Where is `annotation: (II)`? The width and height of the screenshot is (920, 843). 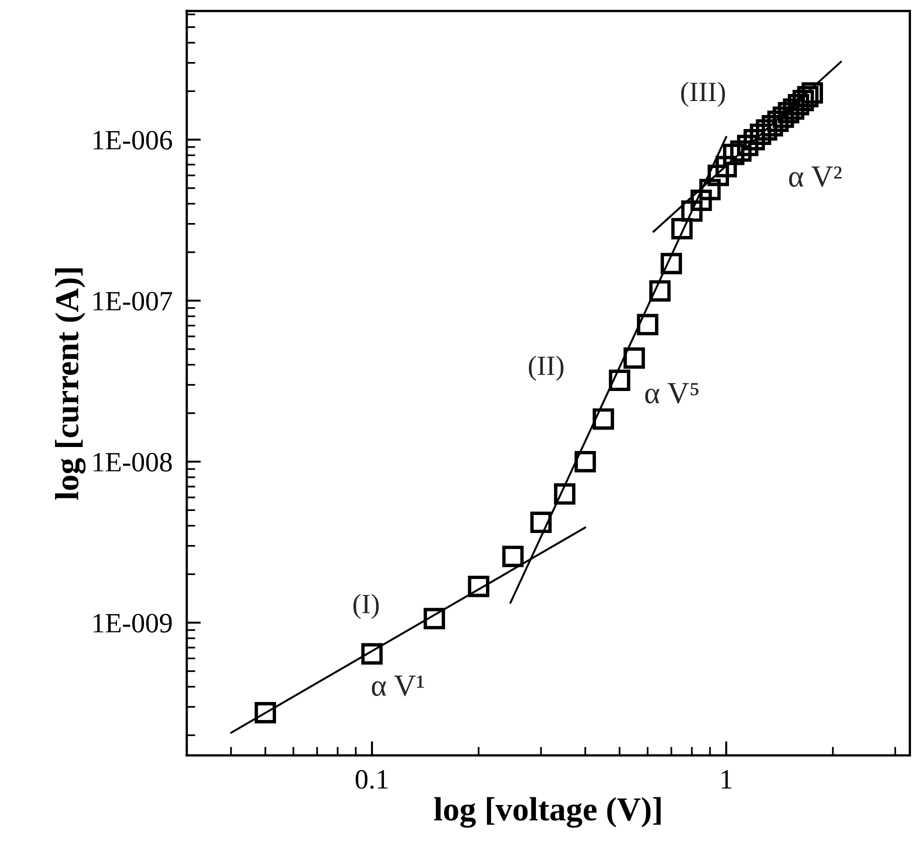 annotation: (II) is located at coordinates (546, 368).